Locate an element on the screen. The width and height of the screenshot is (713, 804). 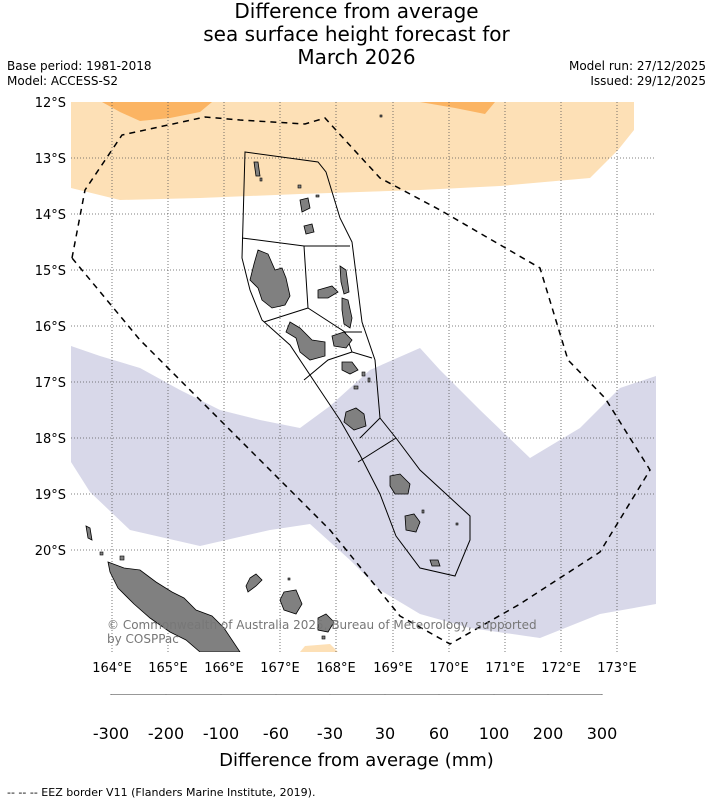
colorbar-tick: -60 is located at coordinates (276, 733).